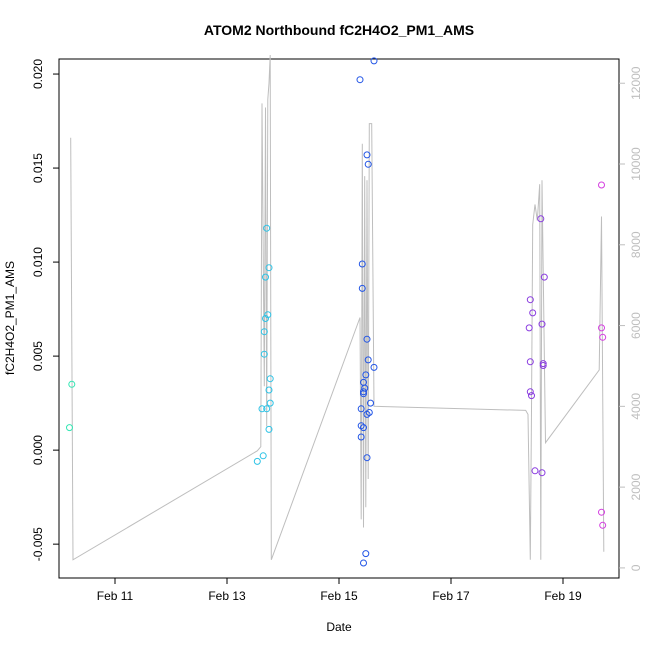  What do you see at coordinates (115, 596) in the screenshot?
I see `x-tick-label: Feb 11` at bounding box center [115, 596].